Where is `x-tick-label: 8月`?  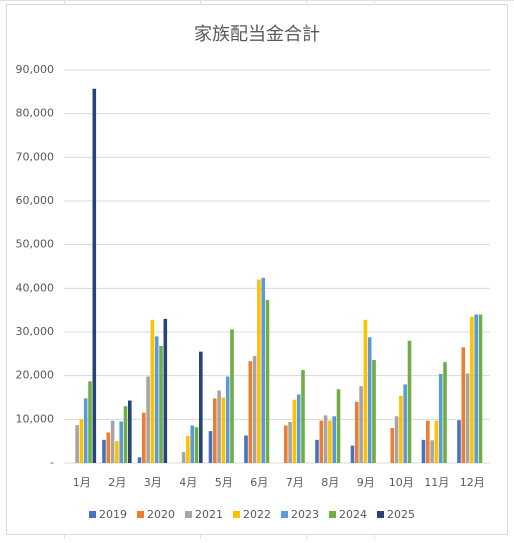
x-tick-label: 8月 is located at coordinates (330, 482).